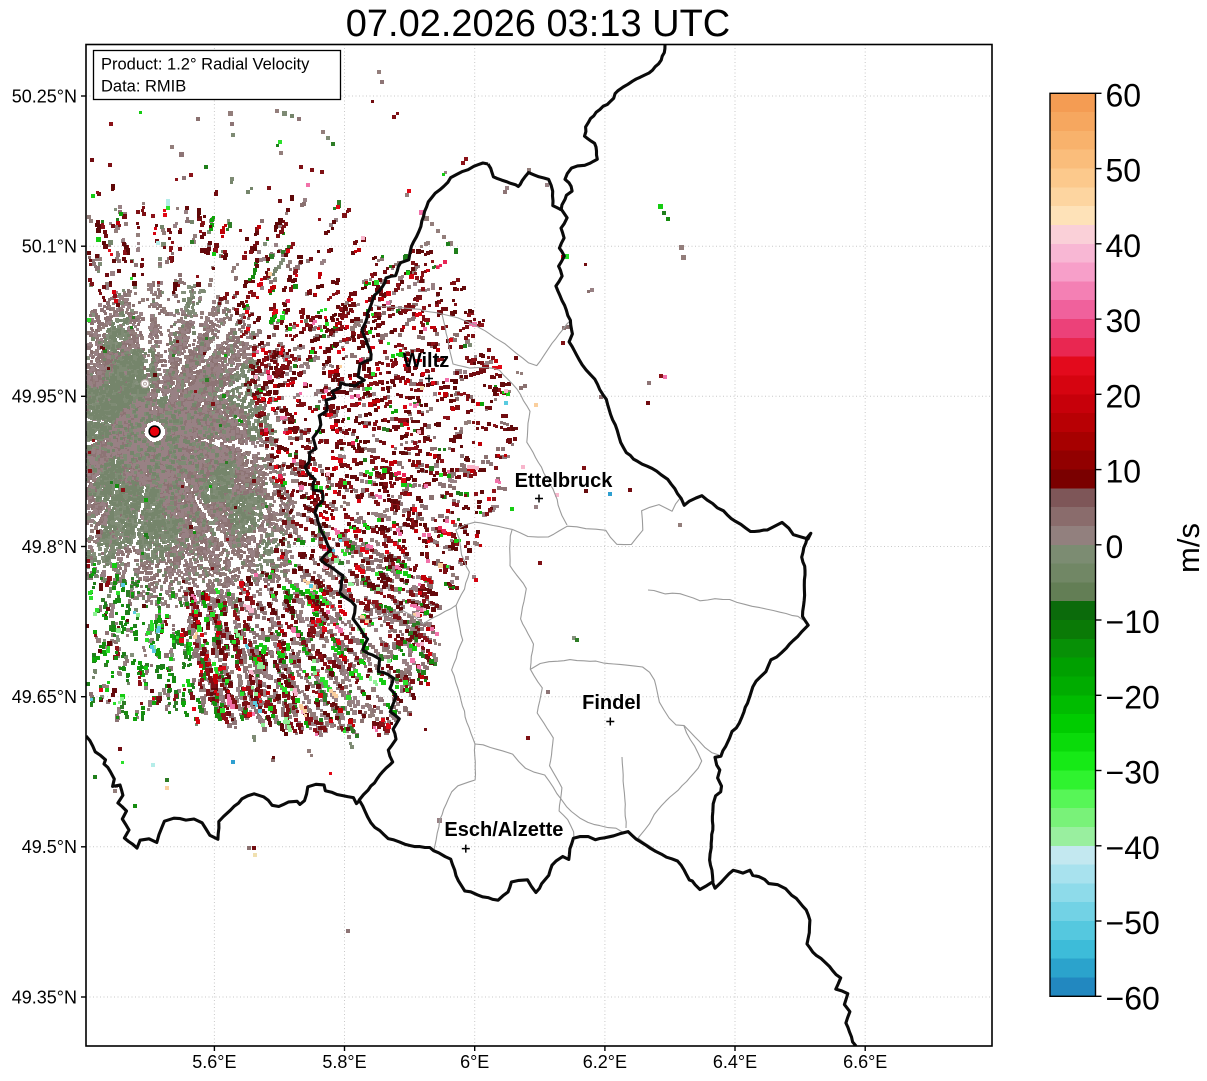  Describe the element at coordinates (205, 65) in the screenshot. I see `svg-text: Product: 1.2° Radial Velocity` at that location.